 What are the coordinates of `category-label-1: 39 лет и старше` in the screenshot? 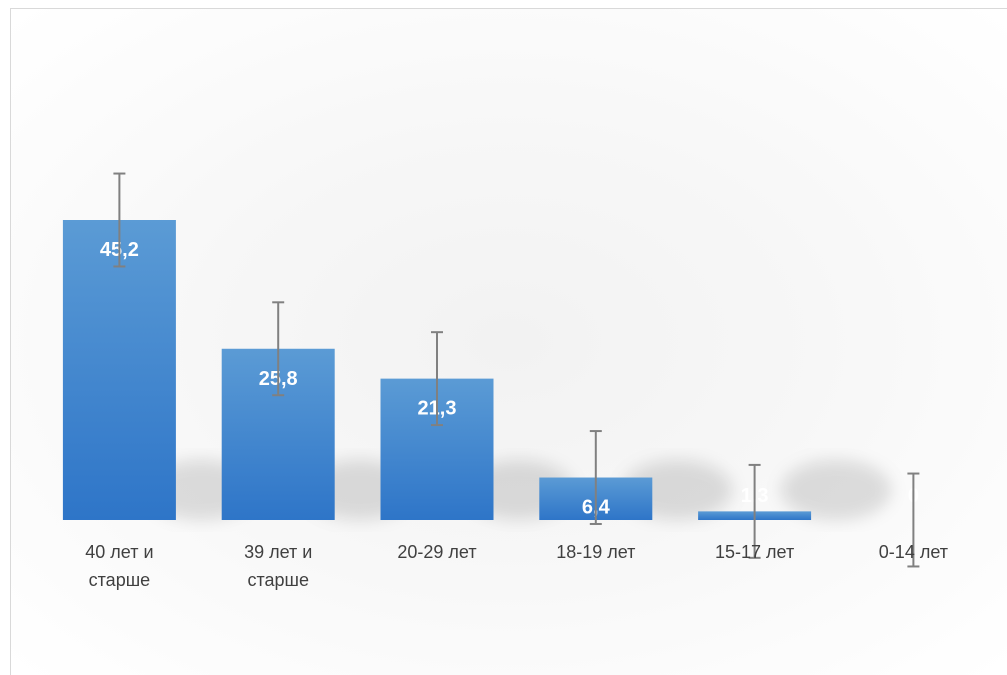 It's located at (278, 566).